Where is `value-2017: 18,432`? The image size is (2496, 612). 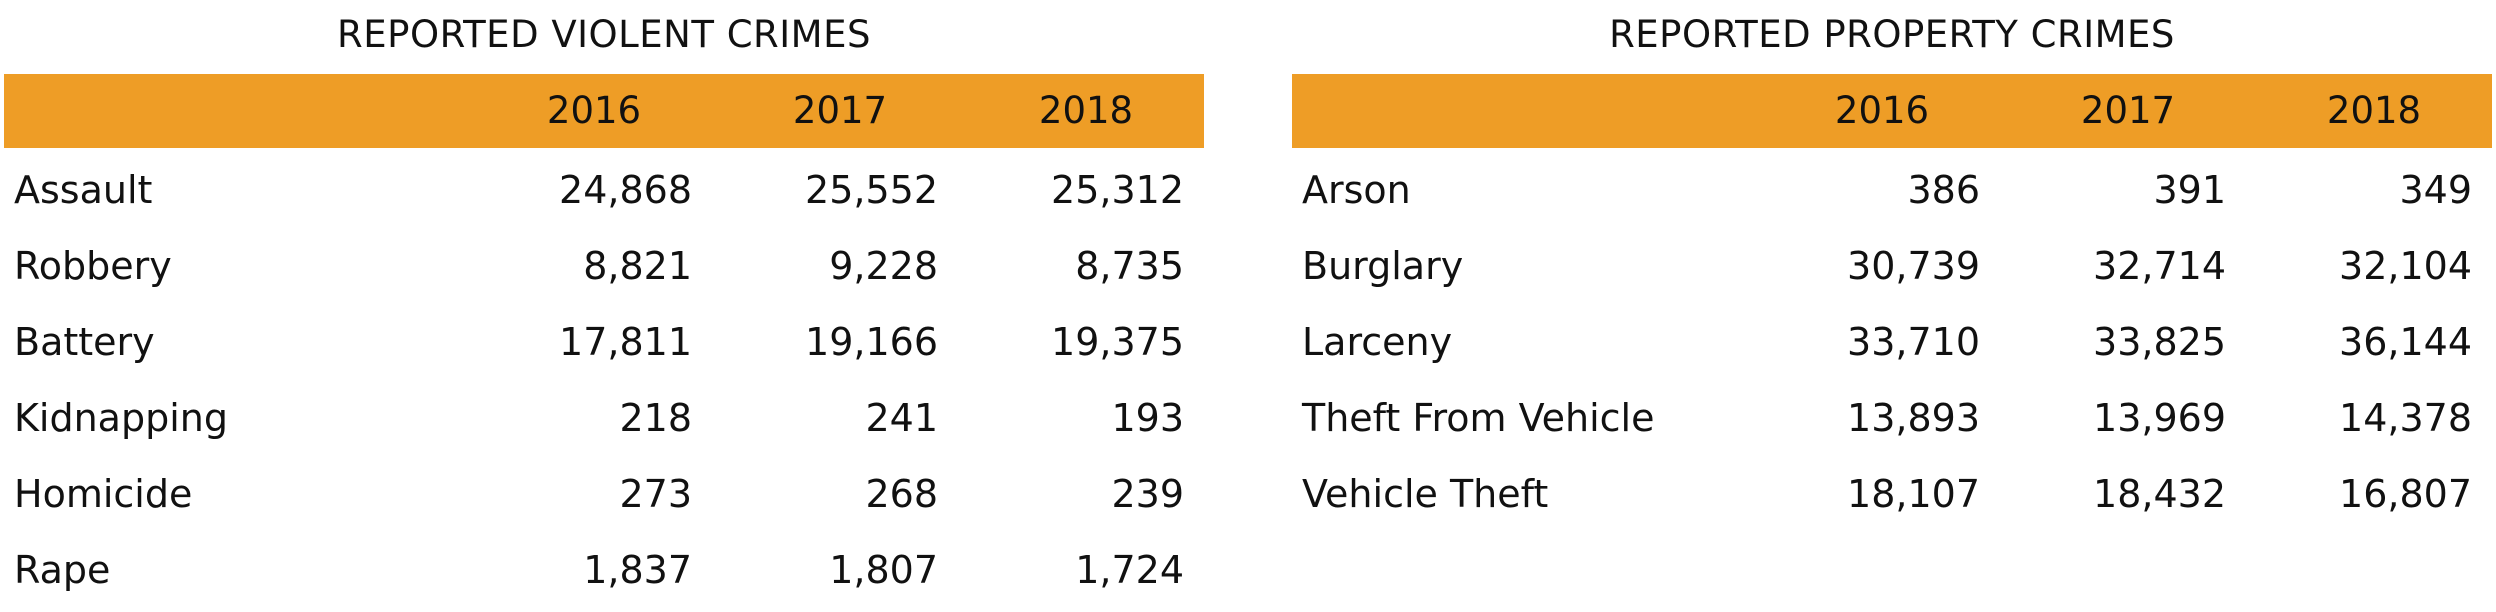
value-2017: 18,432 is located at coordinates (2159, 494).